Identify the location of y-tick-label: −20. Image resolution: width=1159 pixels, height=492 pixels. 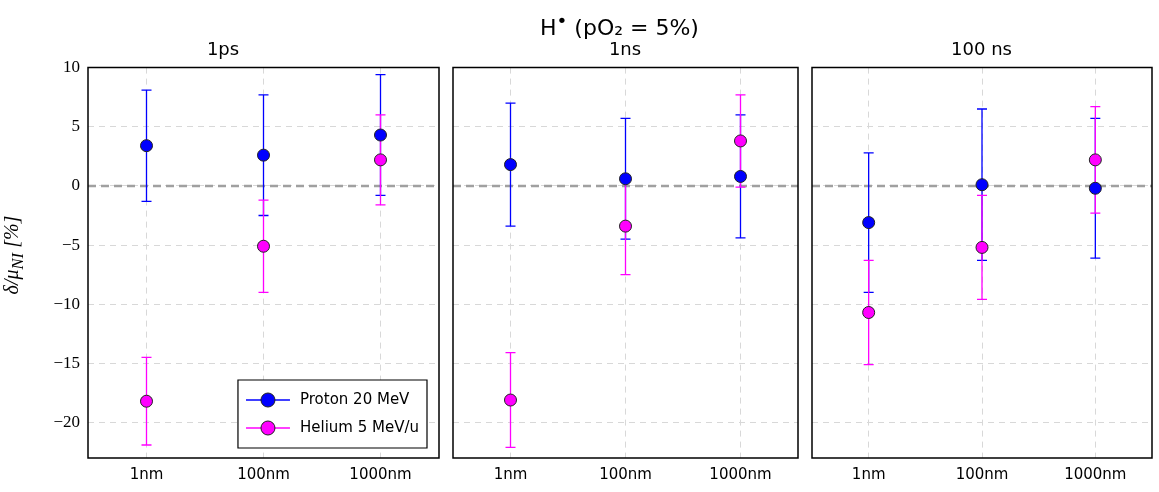
(66, 421).